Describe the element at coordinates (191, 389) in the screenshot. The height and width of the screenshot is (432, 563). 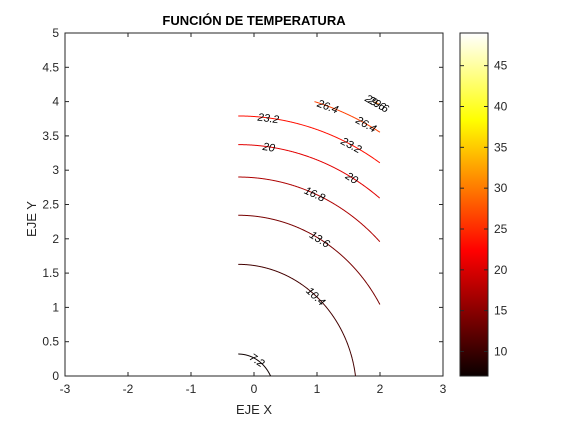
I see `x-tick-label: -1` at that location.